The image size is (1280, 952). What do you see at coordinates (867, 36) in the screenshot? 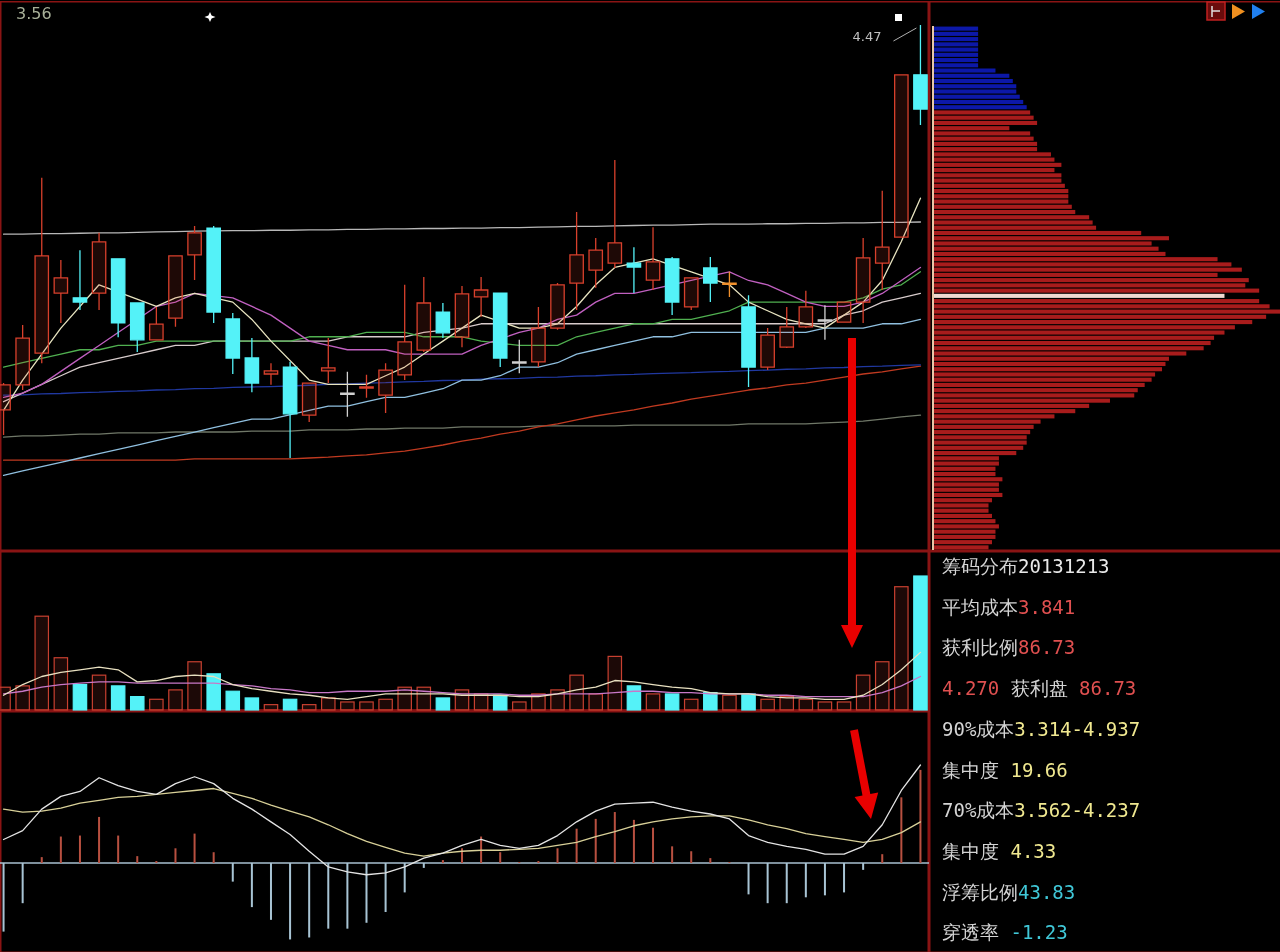
I see `annotation: 4.47` at bounding box center [867, 36].